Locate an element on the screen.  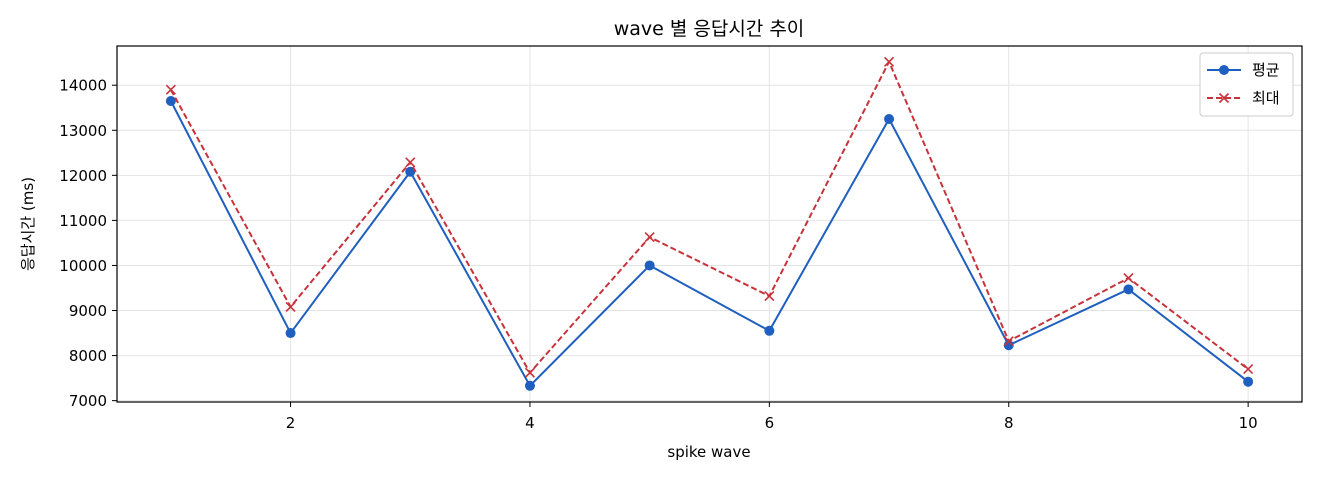
legend-label-series-1: 최대 is located at coordinates (1266, 98).